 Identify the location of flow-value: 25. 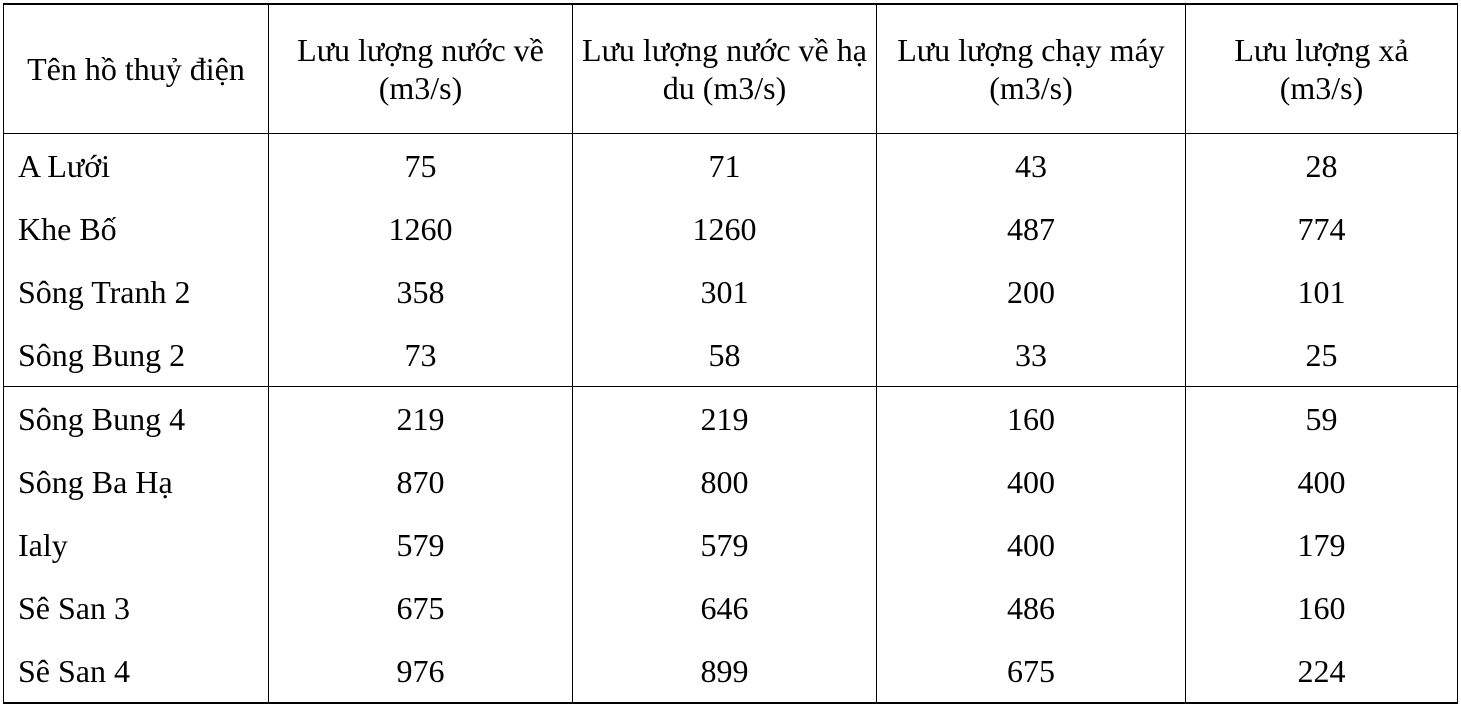
(1321, 355).